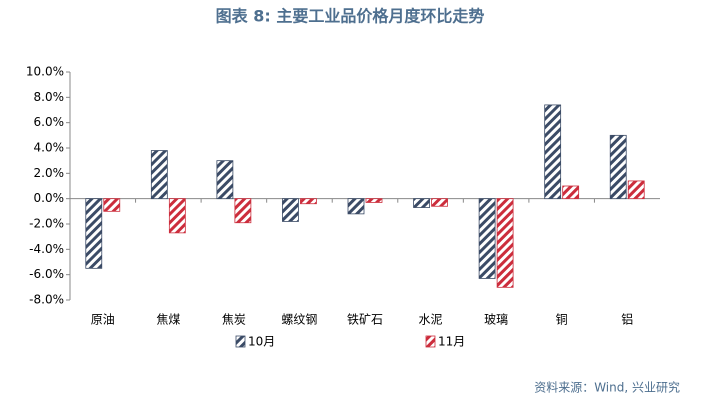 This screenshot has height=400, width=701. I want to click on y-tick-label: -6.0%, so click(46, 274).